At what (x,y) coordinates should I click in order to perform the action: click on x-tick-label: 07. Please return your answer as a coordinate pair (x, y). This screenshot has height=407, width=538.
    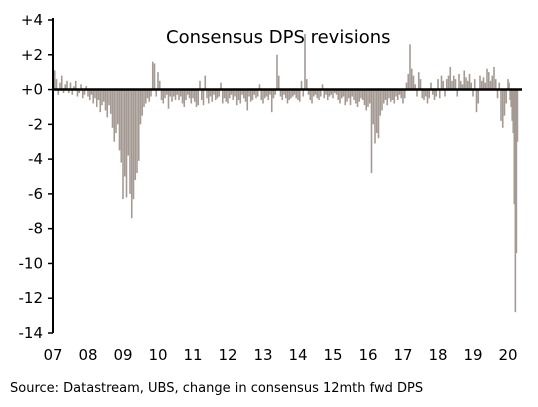
    Looking at the image, I should click on (52, 355).